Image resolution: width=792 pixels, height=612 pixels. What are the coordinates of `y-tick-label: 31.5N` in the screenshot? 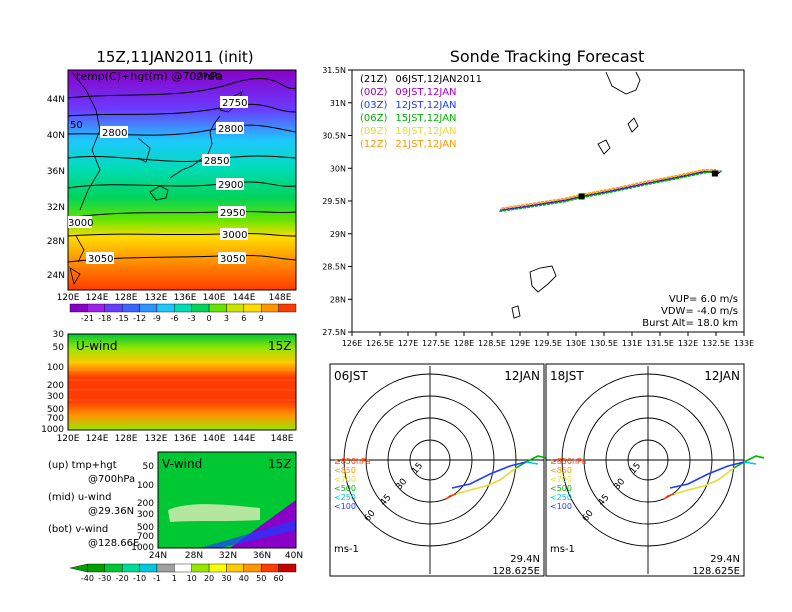 It's located at (334, 70).